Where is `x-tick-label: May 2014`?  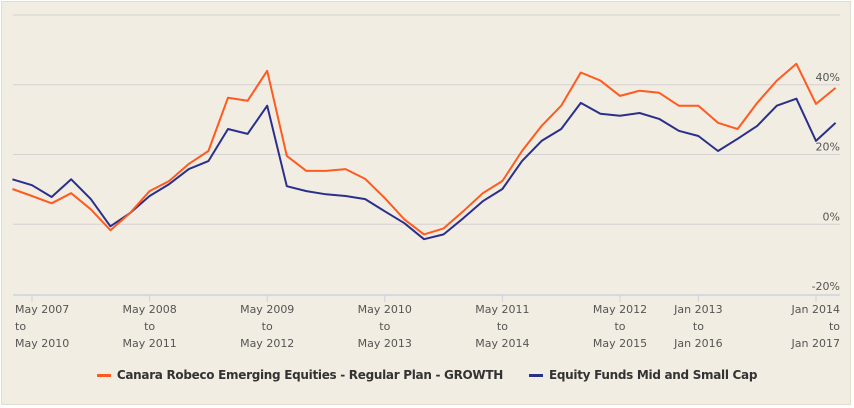
x-tick-label: May 2014 is located at coordinates (502, 343).